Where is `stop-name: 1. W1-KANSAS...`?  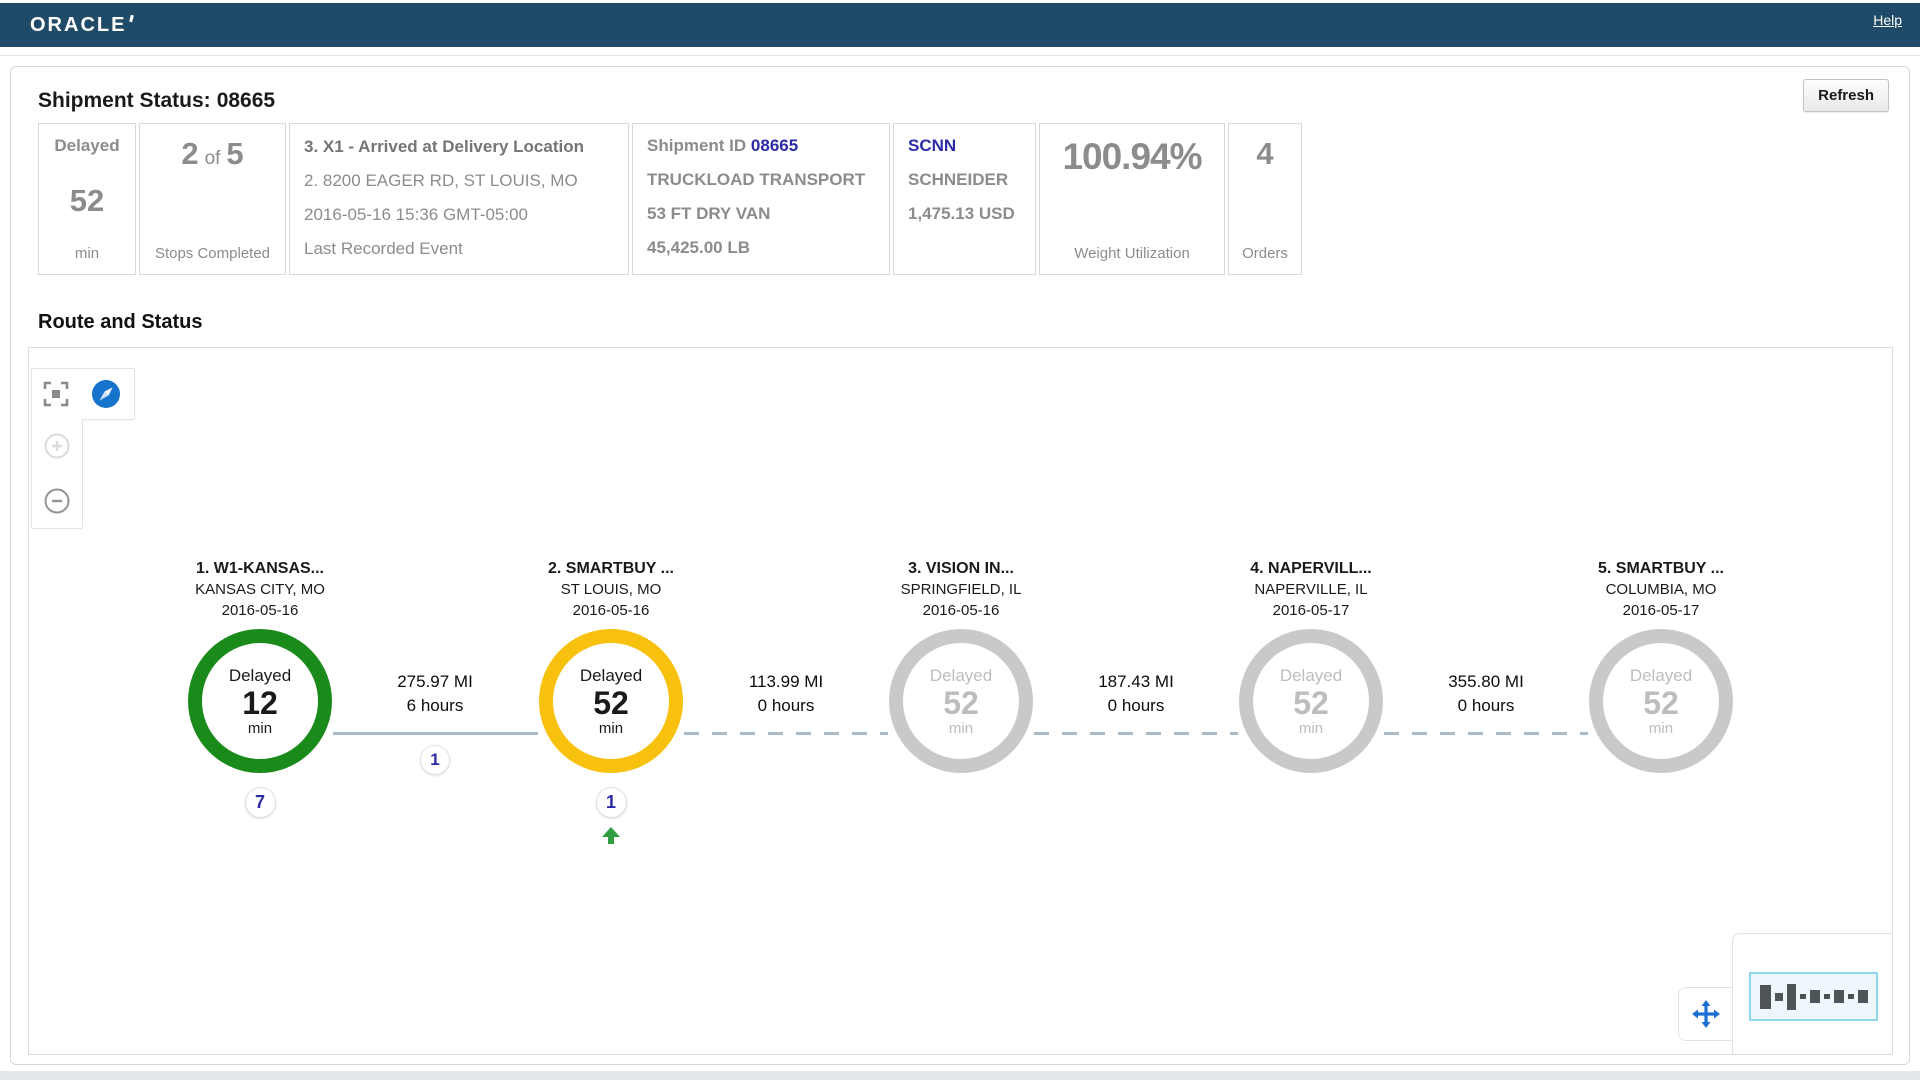 stop-name: 1. W1-KANSAS... is located at coordinates (259, 568).